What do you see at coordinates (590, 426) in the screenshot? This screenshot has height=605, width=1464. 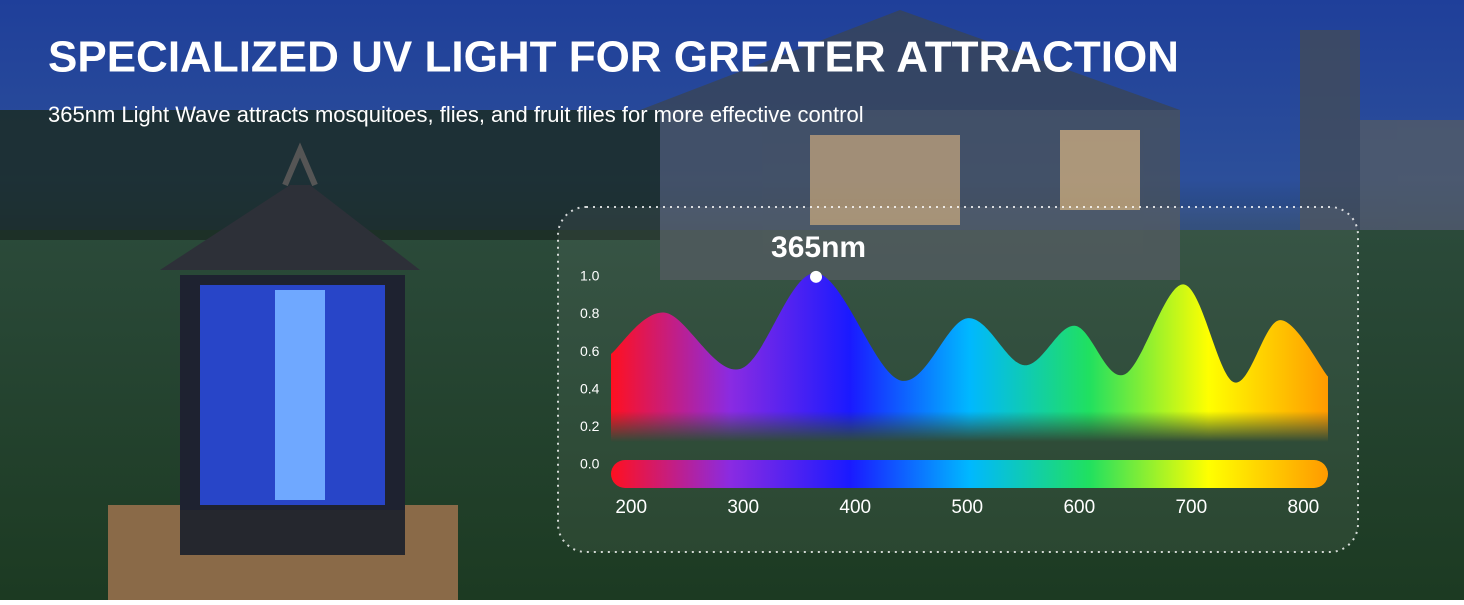 I see `y-tick-label: 0.2` at bounding box center [590, 426].